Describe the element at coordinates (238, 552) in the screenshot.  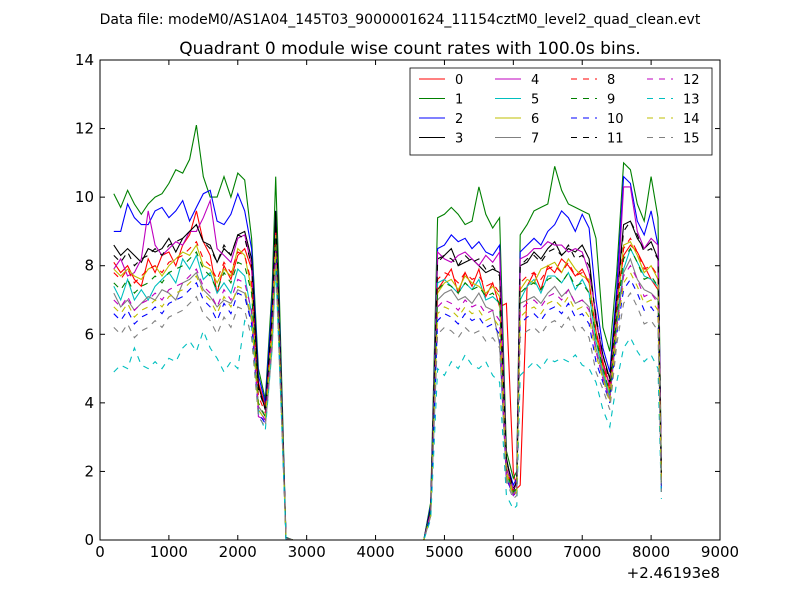
I see `x-tick-label: 2000` at that location.